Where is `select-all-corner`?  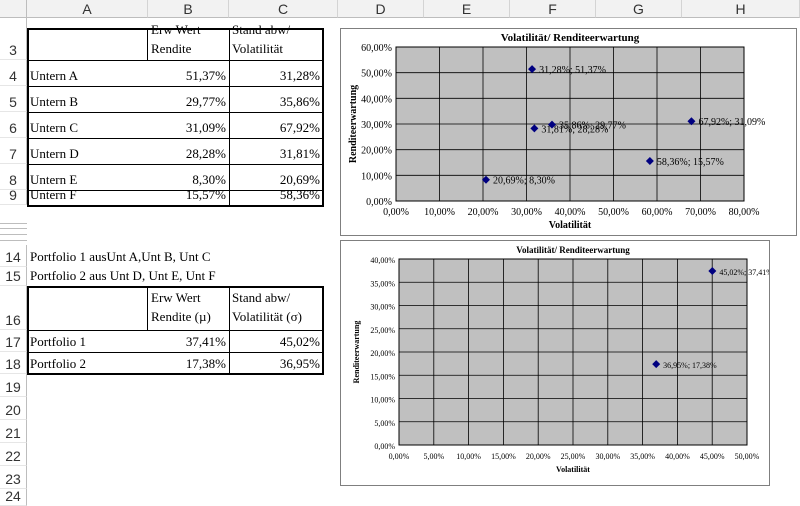 select-all-corner is located at coordinates (13, 9).